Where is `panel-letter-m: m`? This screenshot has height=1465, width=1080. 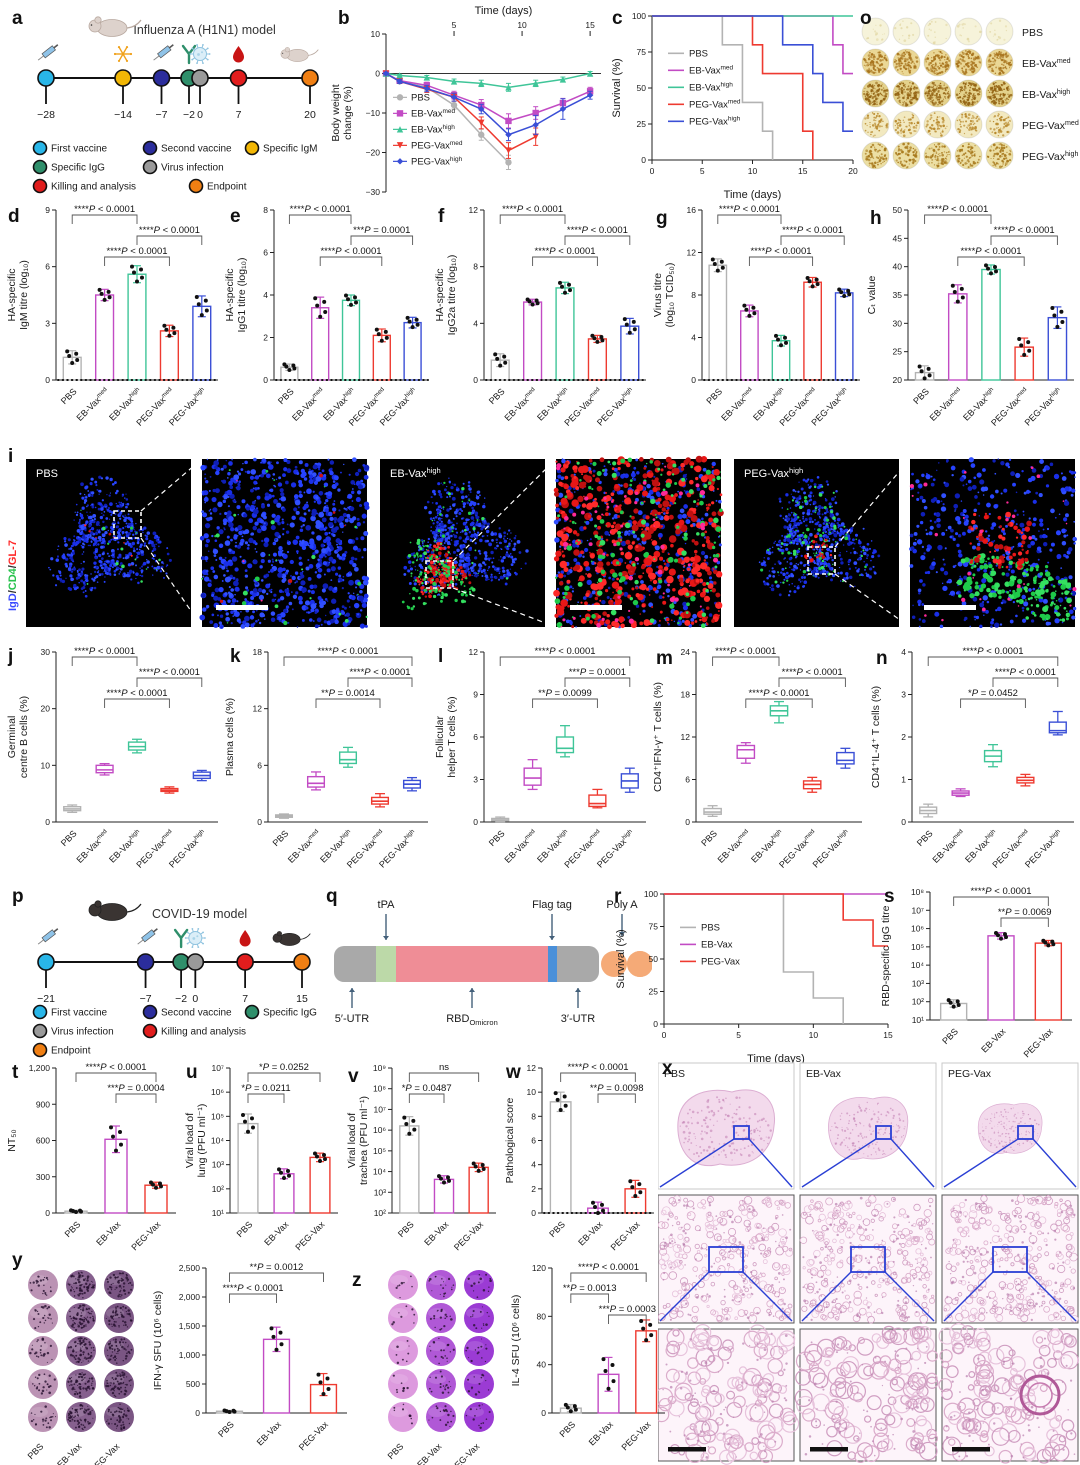
panel-letter-m: m is located at coordinates (664, 658).